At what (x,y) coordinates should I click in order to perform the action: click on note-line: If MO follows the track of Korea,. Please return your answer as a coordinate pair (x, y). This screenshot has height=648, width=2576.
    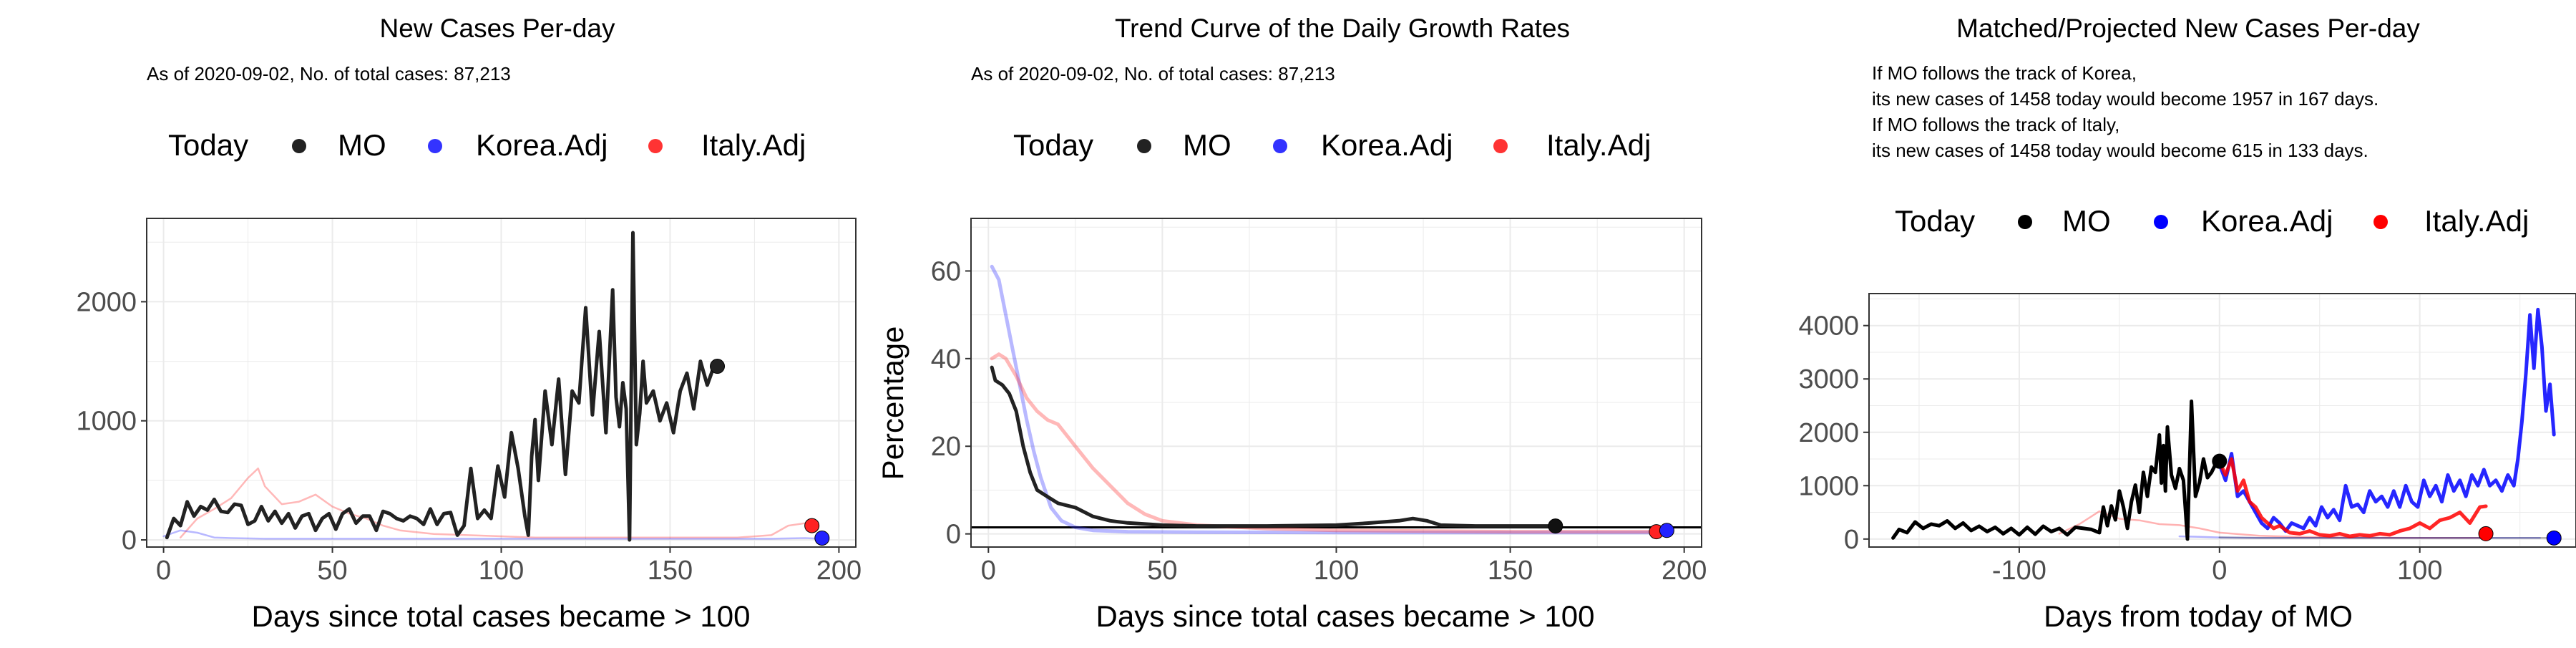
    Looking at the image, I should click on (2004, 73).